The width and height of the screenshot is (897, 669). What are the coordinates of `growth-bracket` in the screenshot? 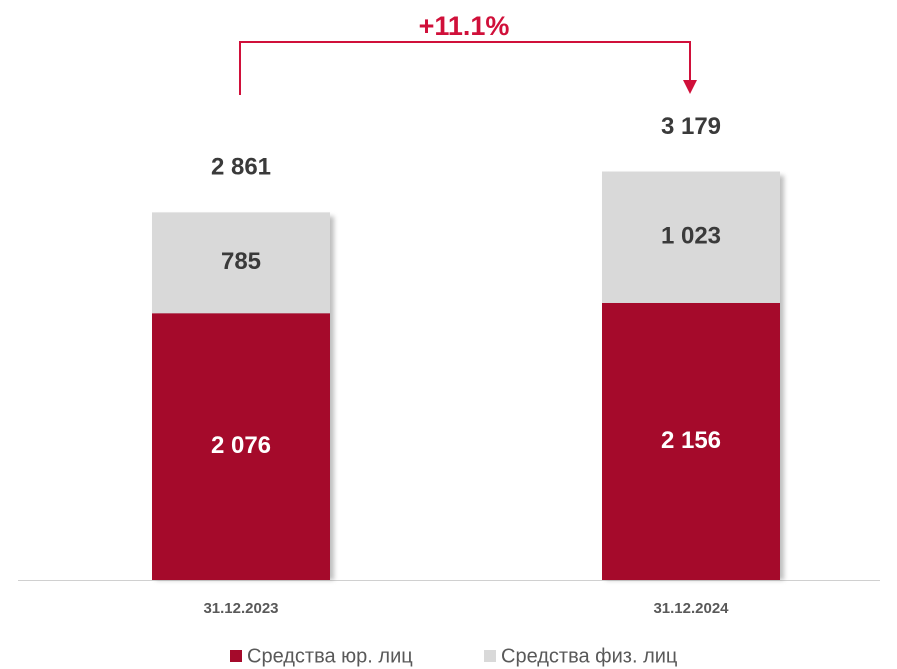 It's located at (465, 68).